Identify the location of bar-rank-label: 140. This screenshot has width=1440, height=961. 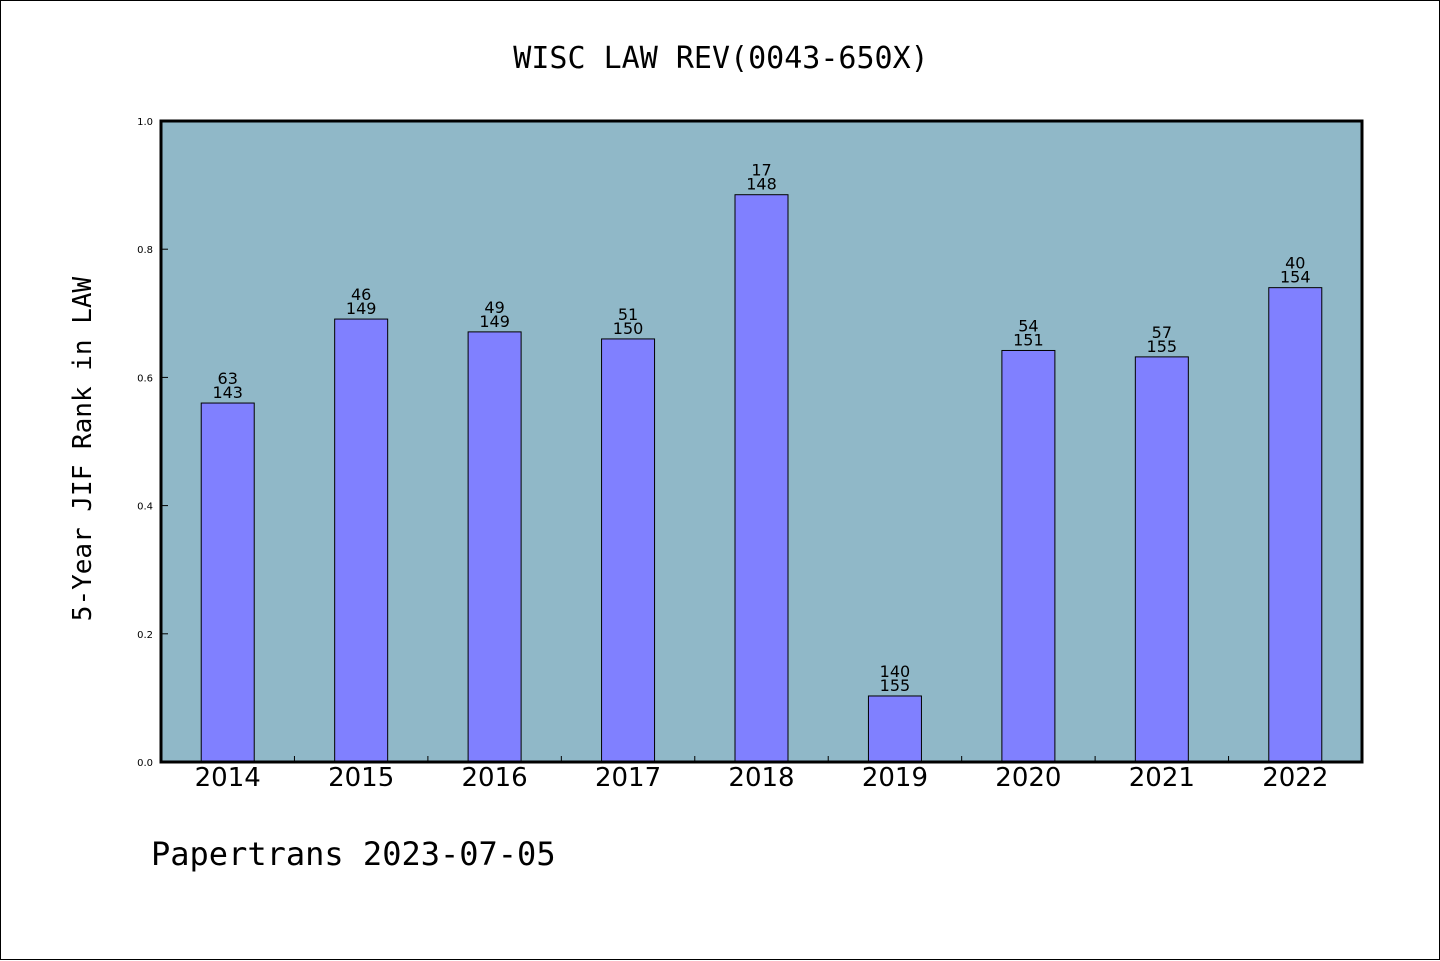
(895, 671).